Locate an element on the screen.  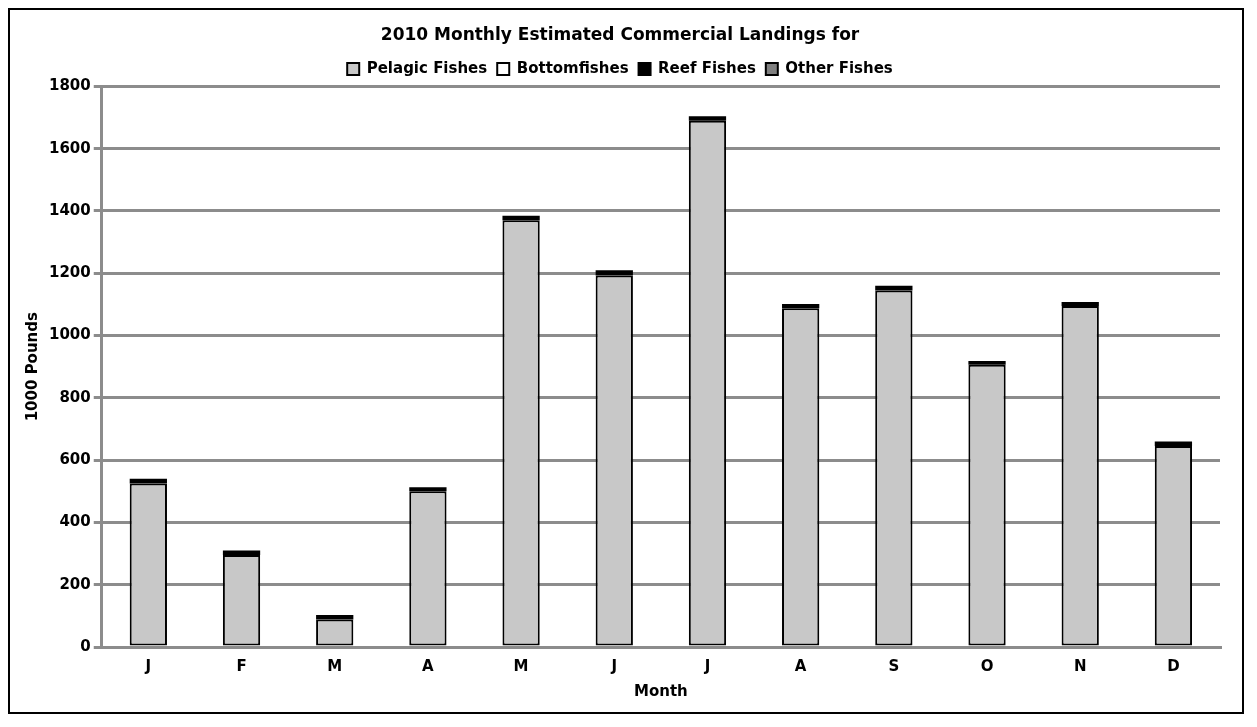
x-tick-label: D is located at coordinates (1173, 665).